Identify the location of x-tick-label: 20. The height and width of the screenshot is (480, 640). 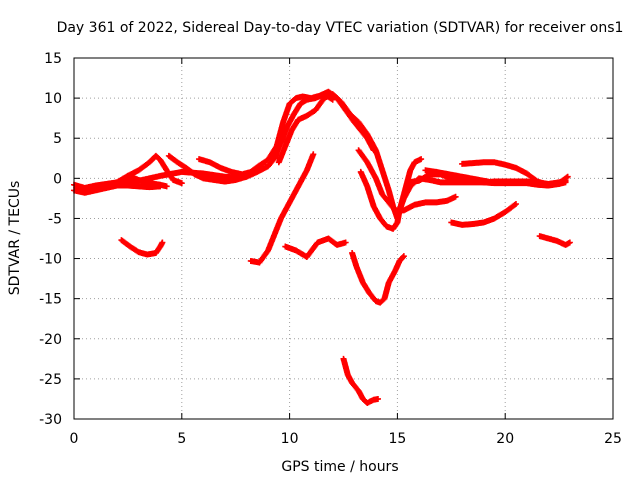
(505, 439).